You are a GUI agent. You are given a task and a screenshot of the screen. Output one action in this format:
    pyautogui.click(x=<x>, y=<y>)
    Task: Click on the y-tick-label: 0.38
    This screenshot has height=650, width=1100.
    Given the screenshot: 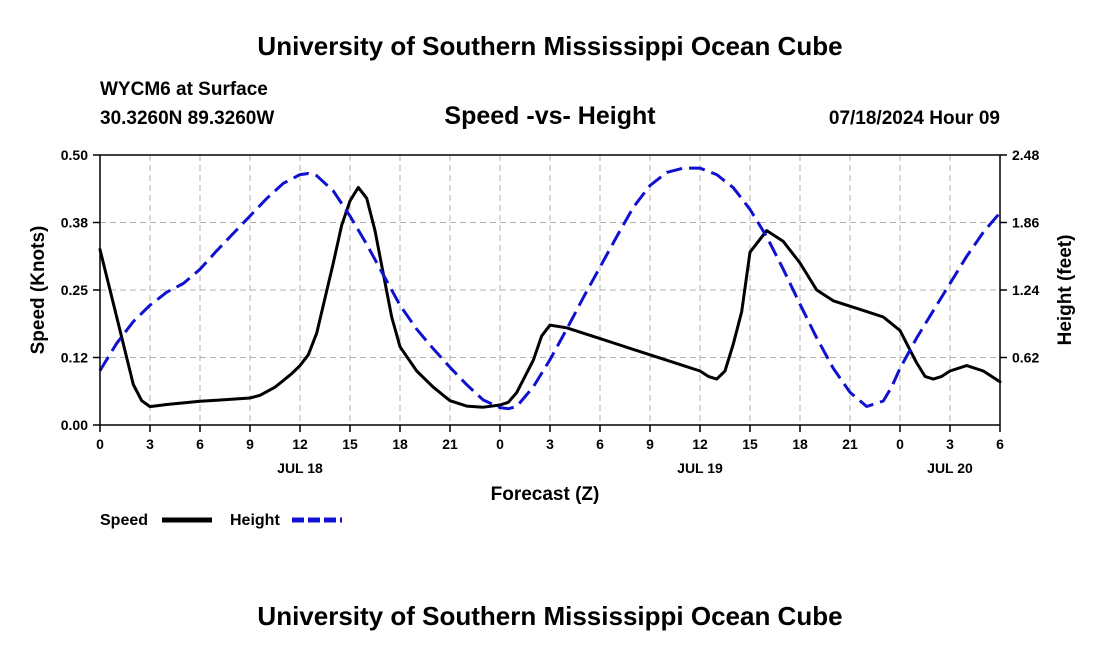 What is the action you would take?
    pyautogui.click(x=74, y=223)
    